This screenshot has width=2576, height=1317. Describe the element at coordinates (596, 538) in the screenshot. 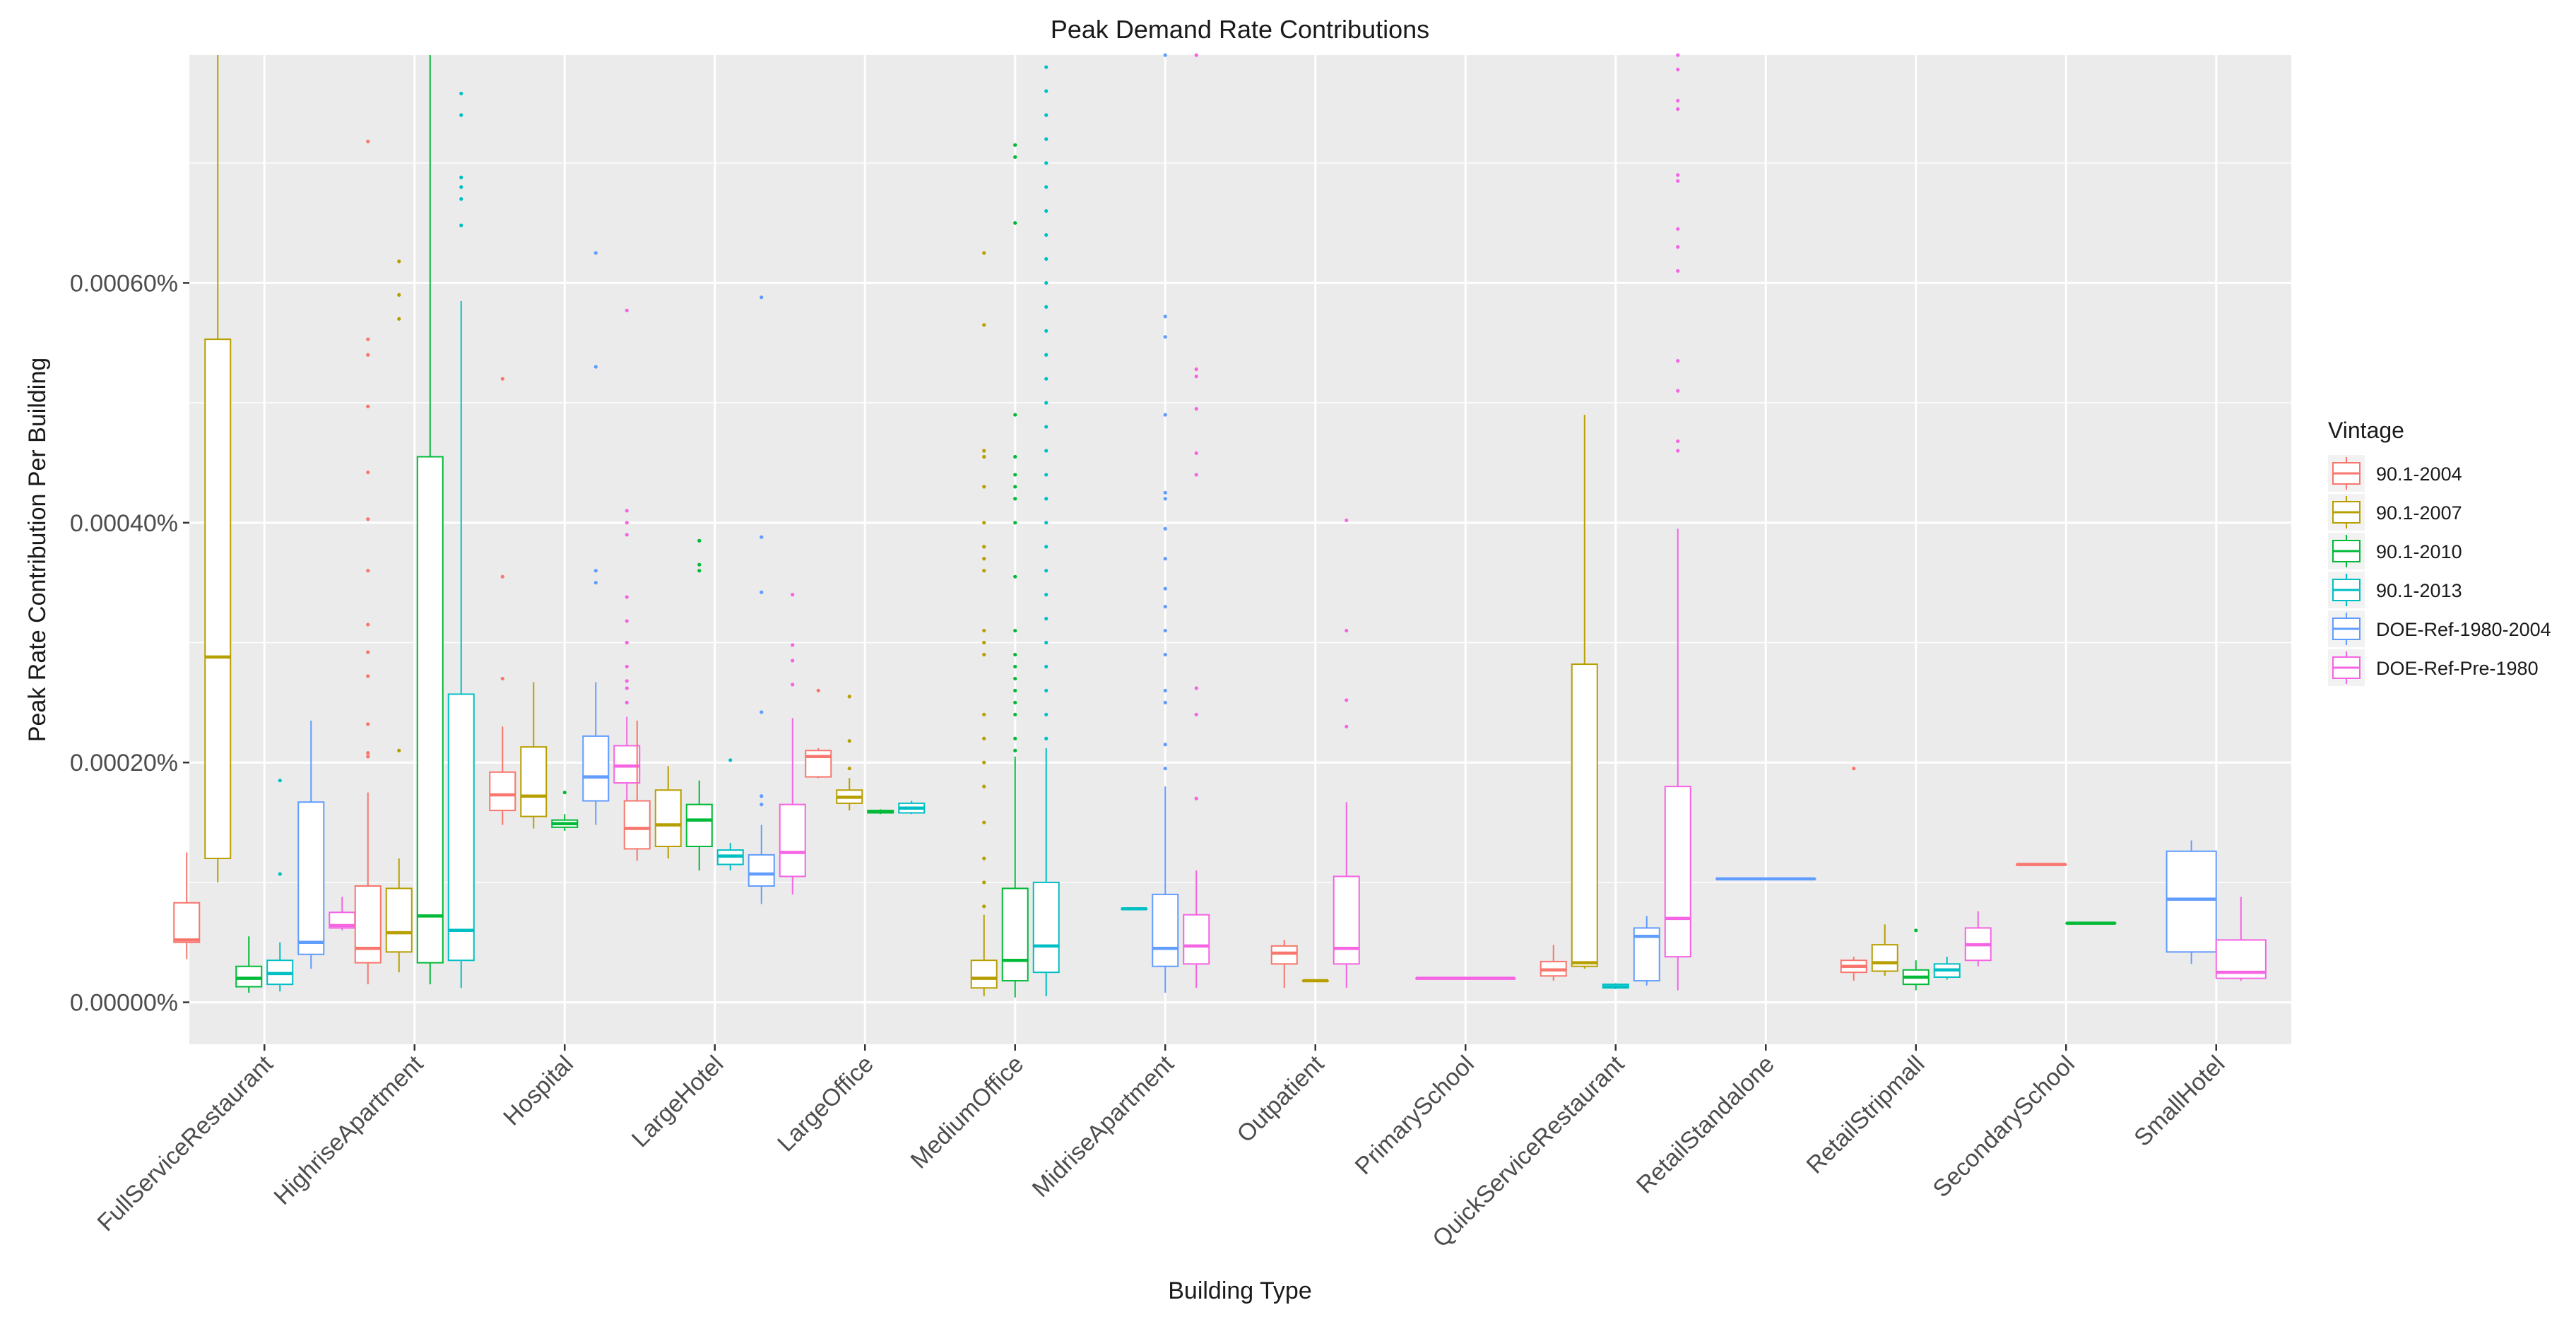

I see `box-hospital-doe-ref-1980-2004` at that location.